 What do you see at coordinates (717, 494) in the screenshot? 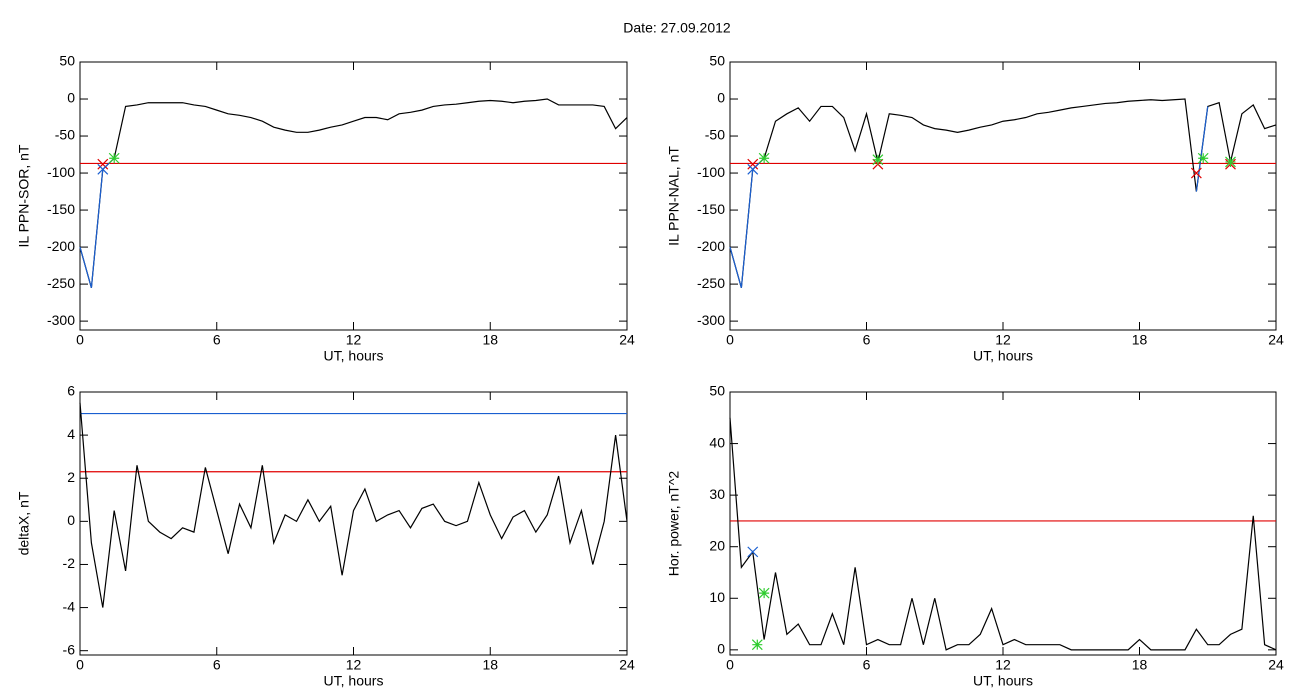
I see `y-tick-label: 30` at bounding box center [717, 494].